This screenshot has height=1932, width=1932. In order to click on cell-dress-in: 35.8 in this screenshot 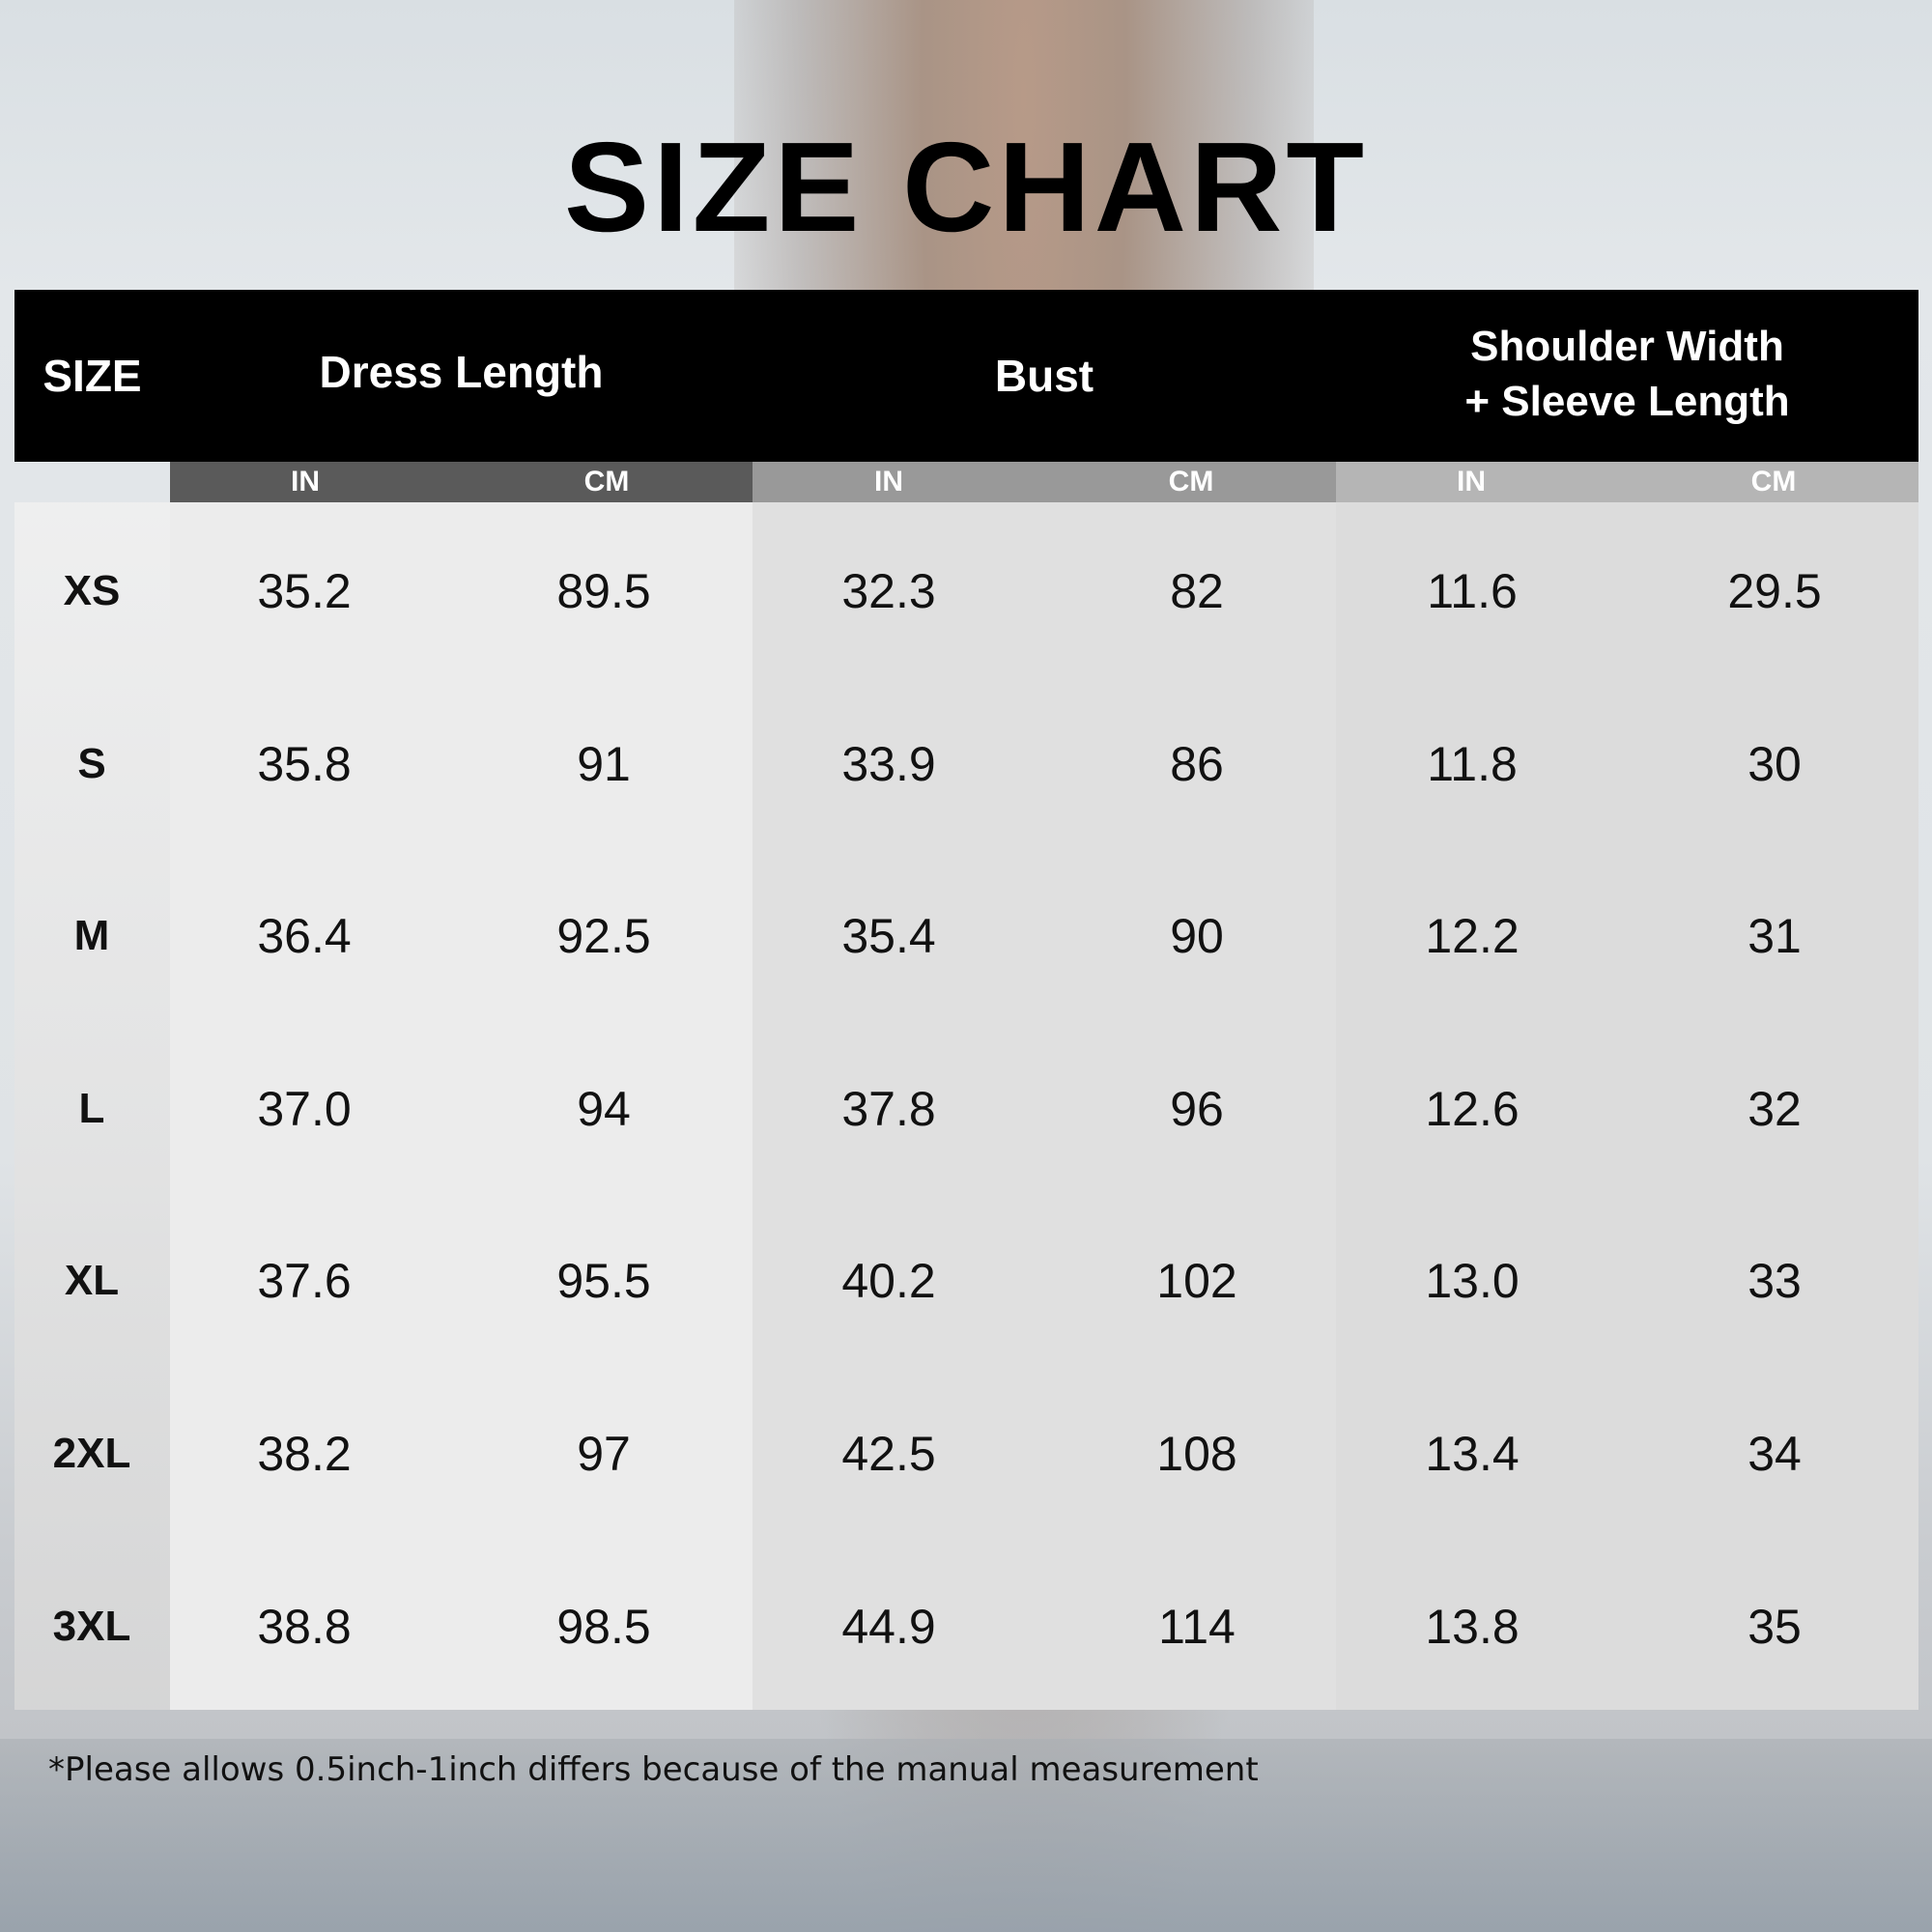, I will do `click(304, 763)`.